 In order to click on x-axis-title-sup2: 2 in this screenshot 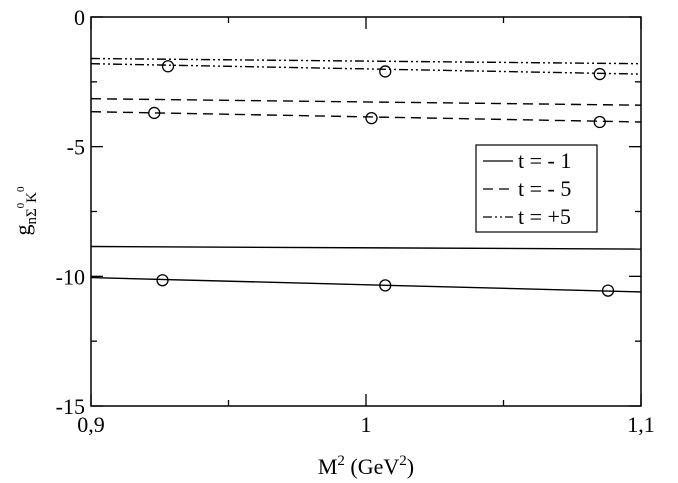, I will do `click(403, 461)`.